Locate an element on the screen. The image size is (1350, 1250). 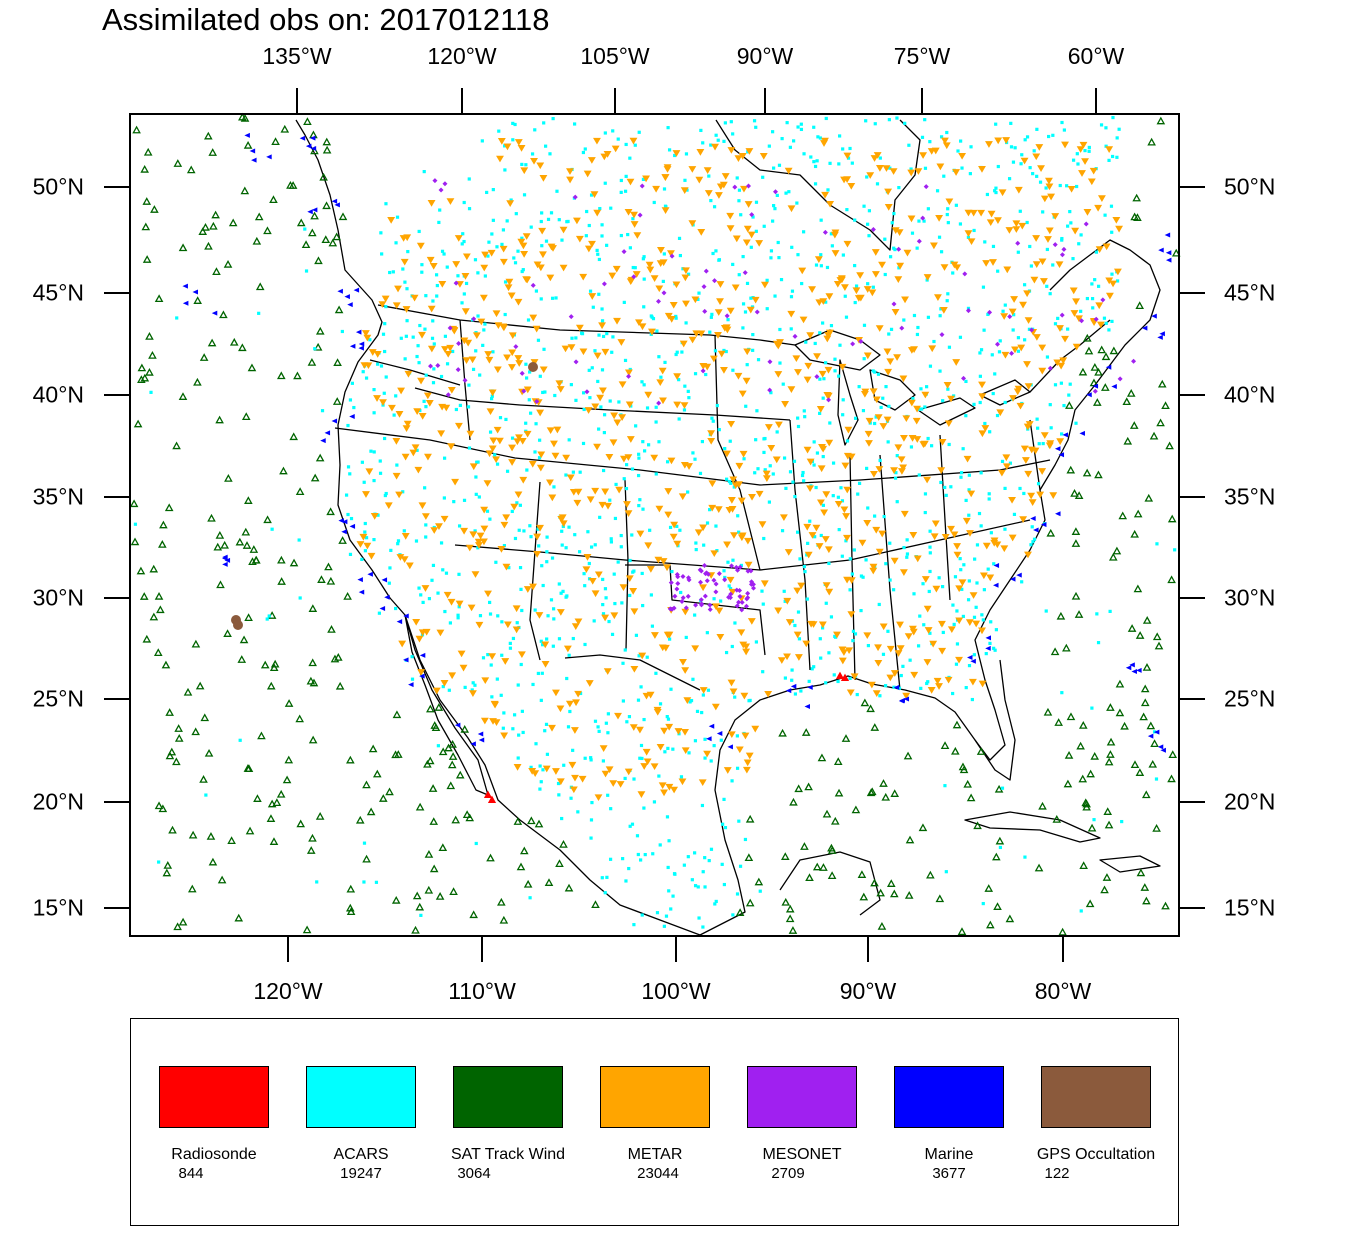
legend-label: MESONET is located at coordinates (802, 1154).